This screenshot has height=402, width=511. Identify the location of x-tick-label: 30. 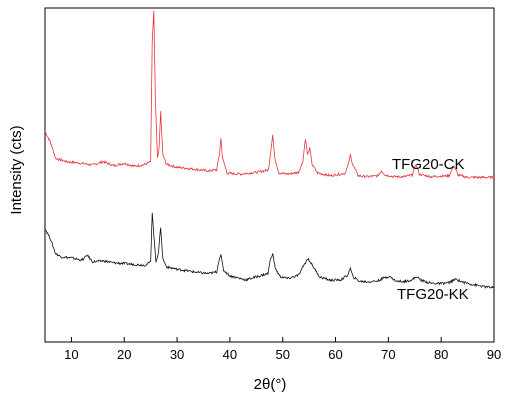
(177, 354).